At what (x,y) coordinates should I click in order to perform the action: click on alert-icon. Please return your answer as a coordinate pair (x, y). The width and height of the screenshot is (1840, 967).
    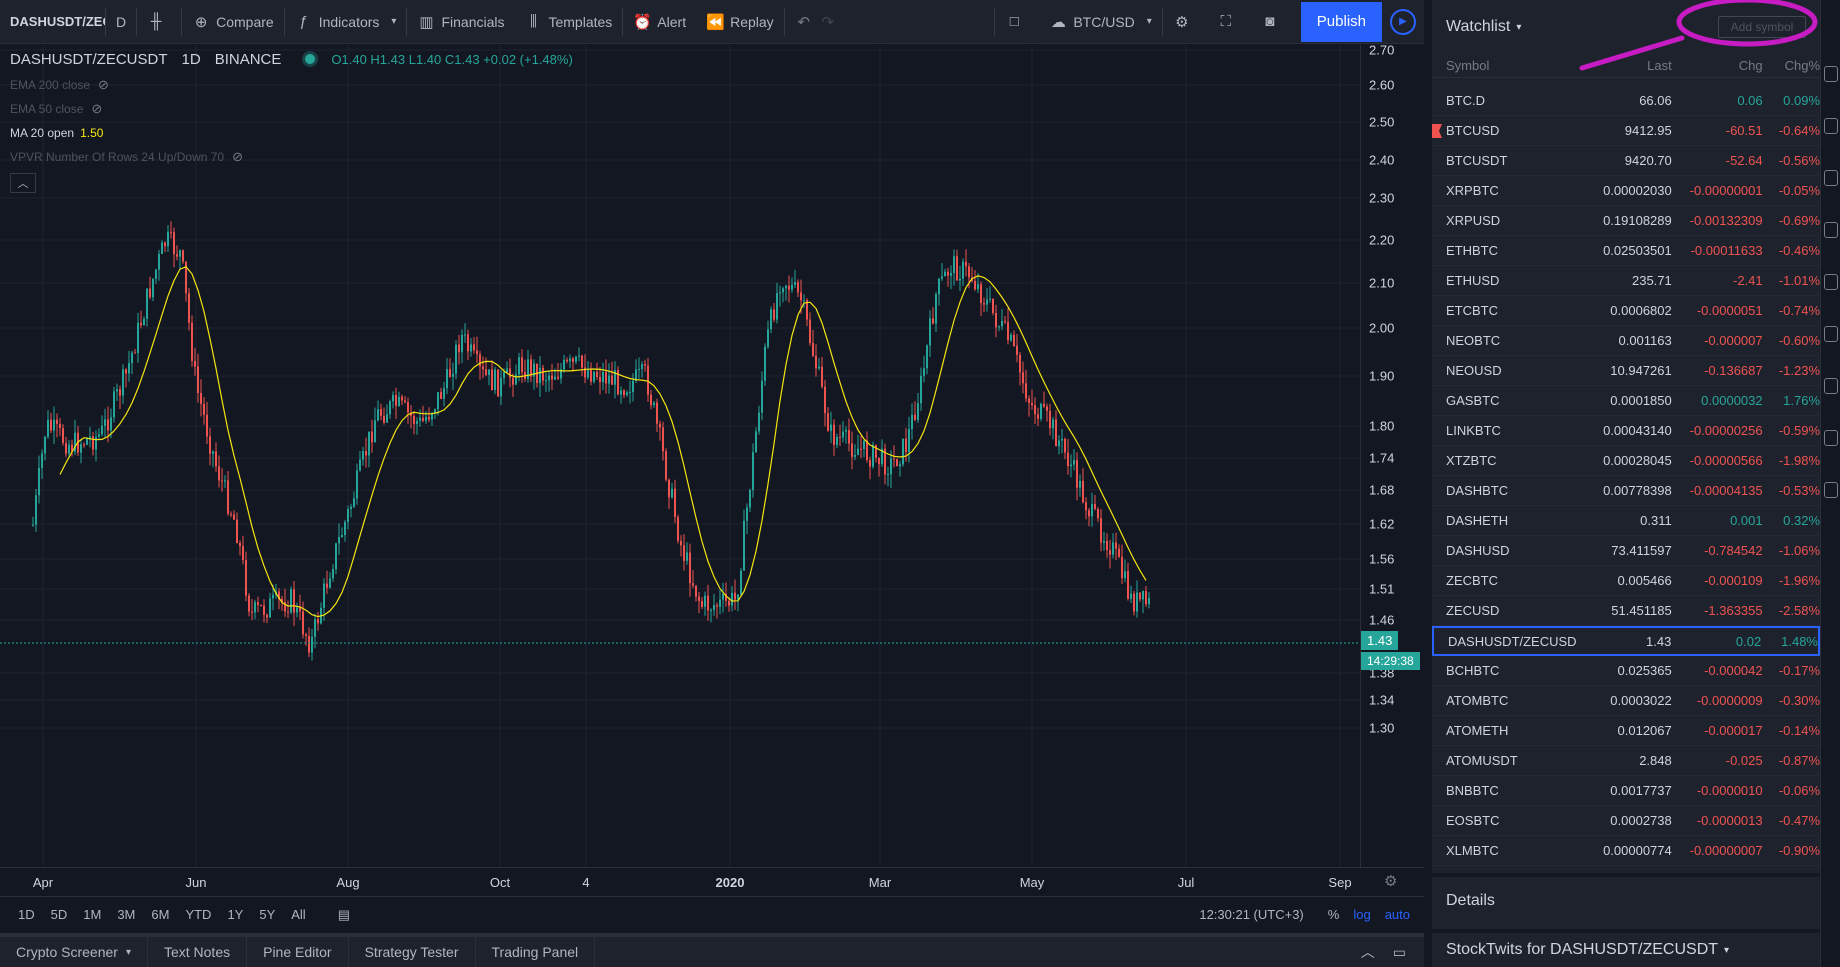
    Looking at the image, I should click on (1831, 178).